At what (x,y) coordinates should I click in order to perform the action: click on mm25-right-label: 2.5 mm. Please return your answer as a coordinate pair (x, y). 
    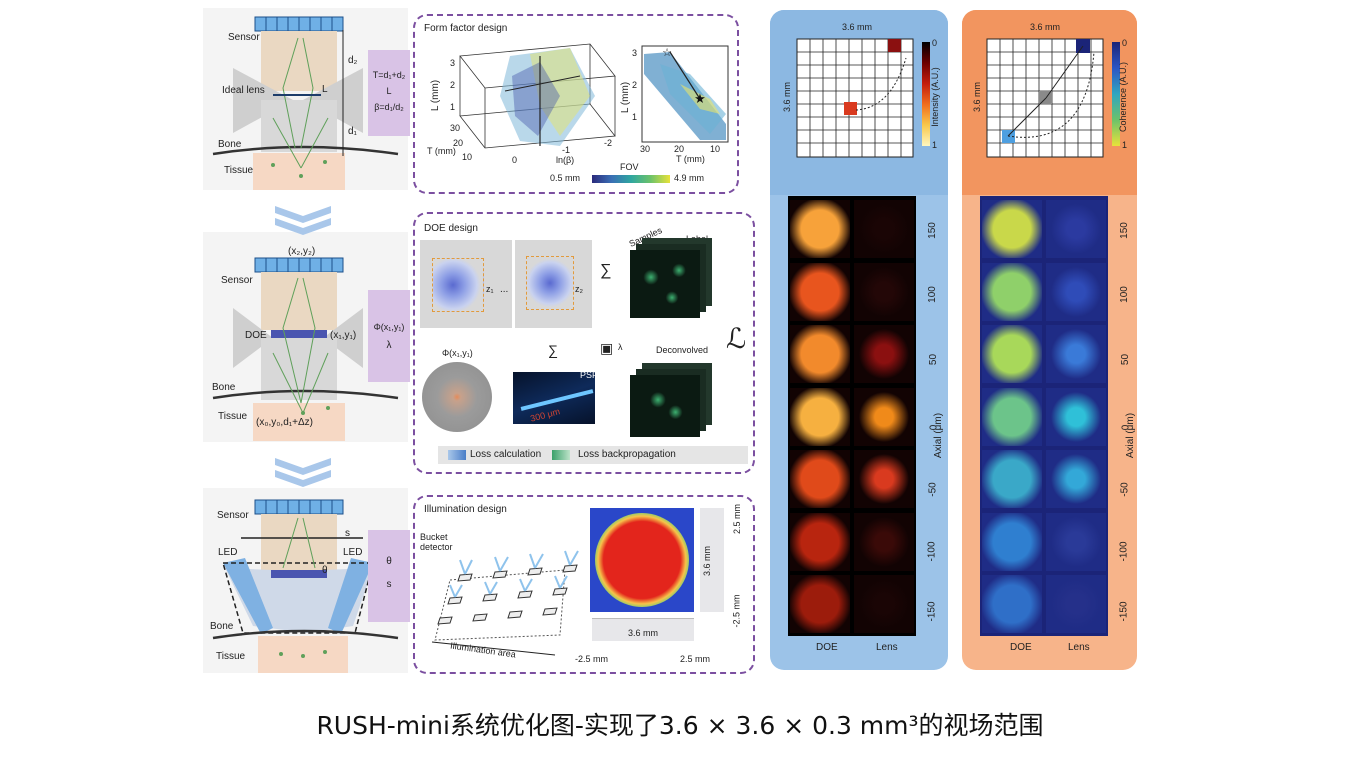
    Looking at the image, I should click on (695, 659).